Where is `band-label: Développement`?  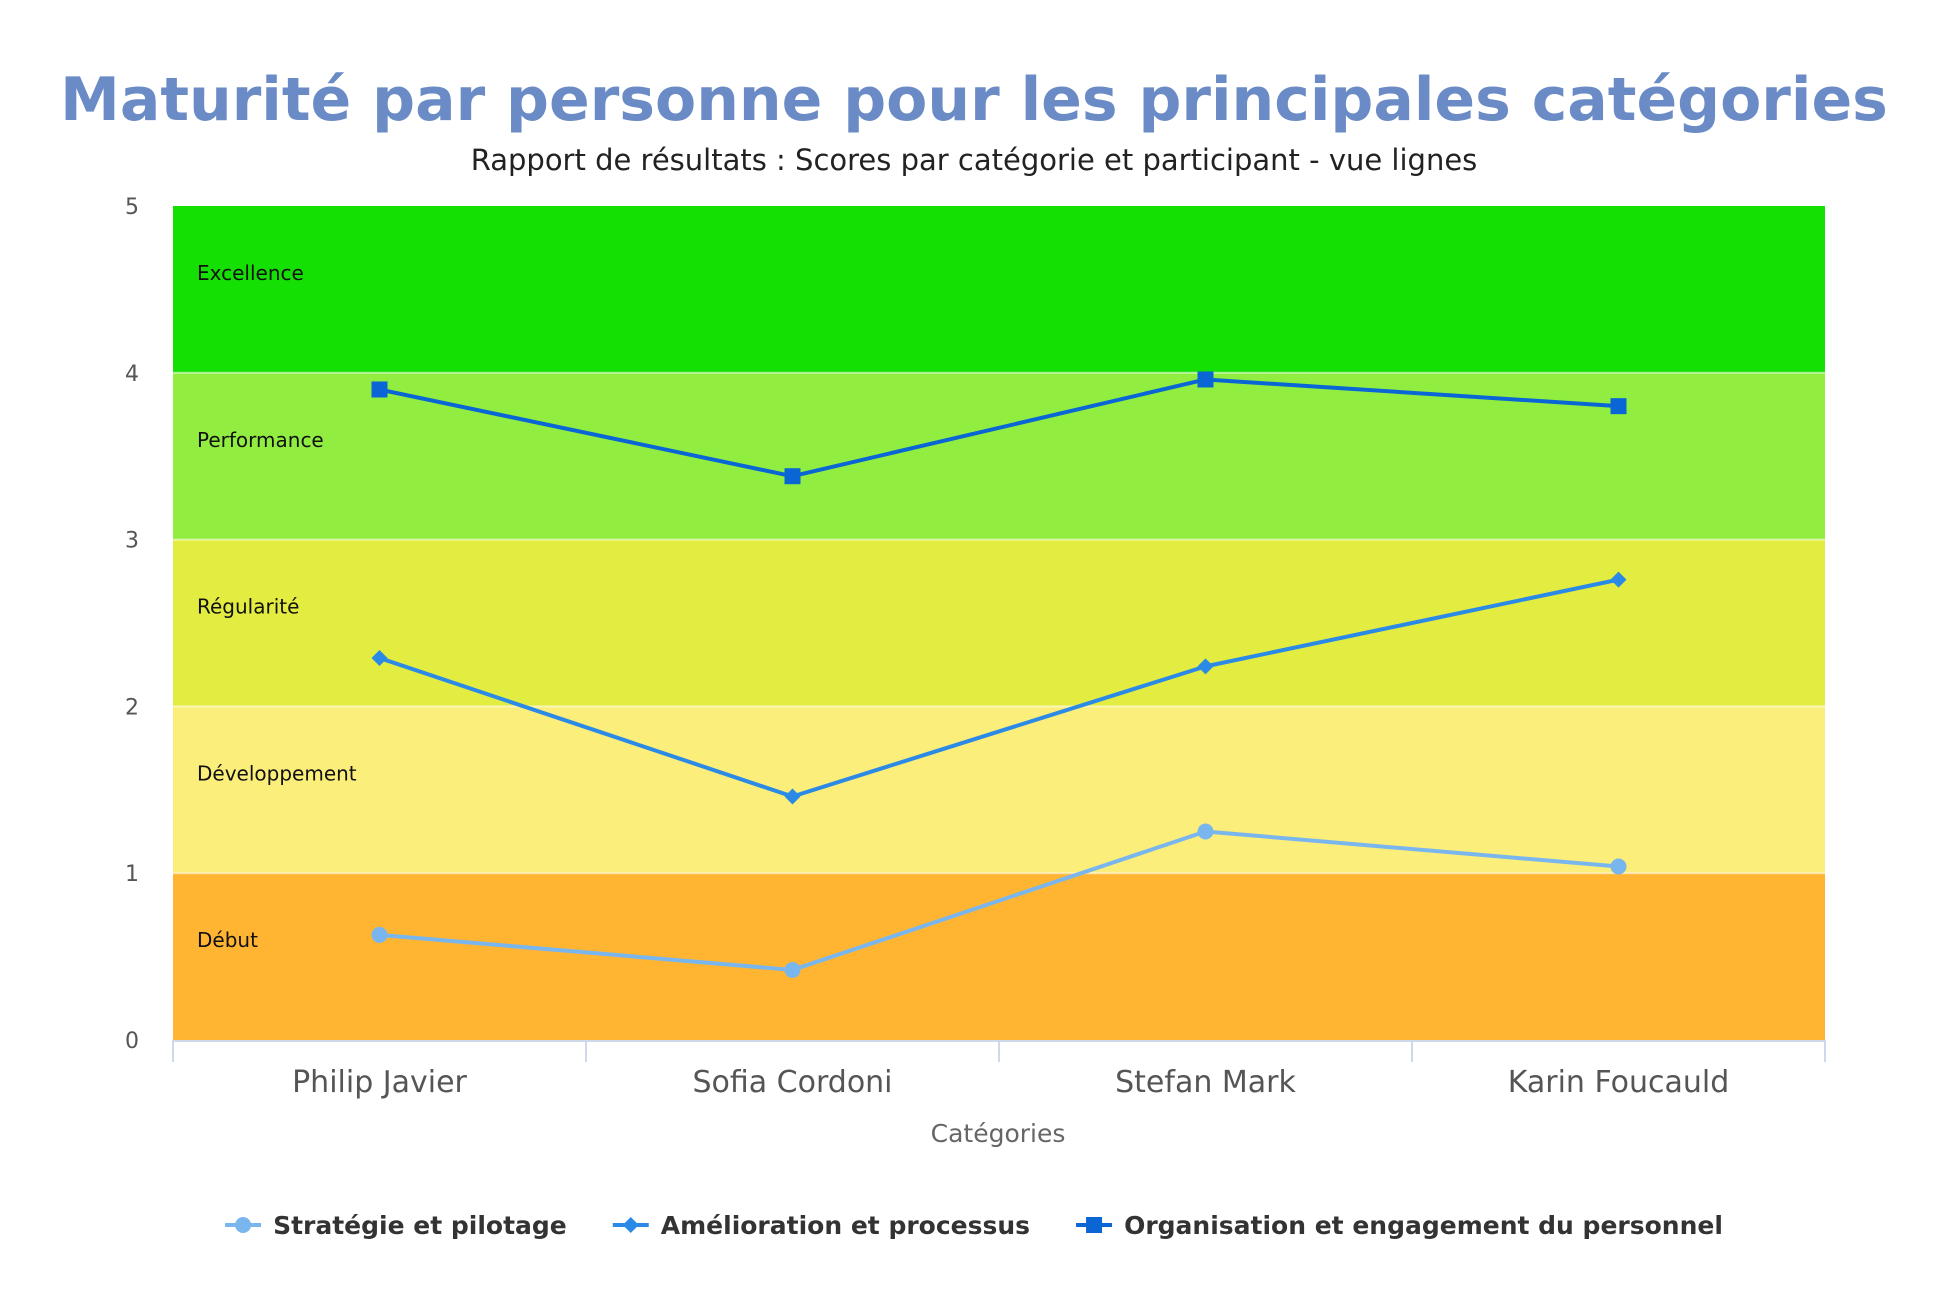 band-label: Développement is located at coordinates (277, 773).